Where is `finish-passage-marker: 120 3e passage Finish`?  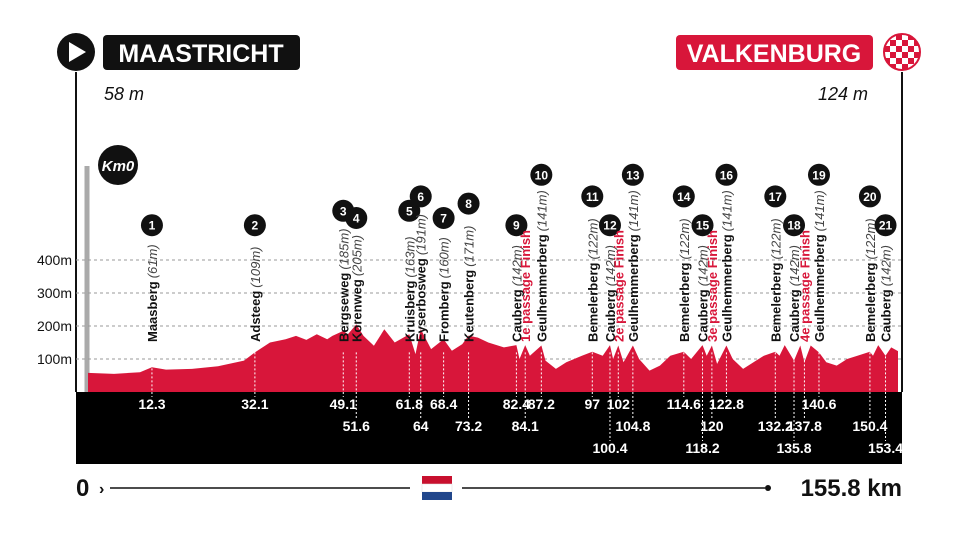
finish-passage-marker: 120 3e passage Finish is located at coordinates (712, 332).